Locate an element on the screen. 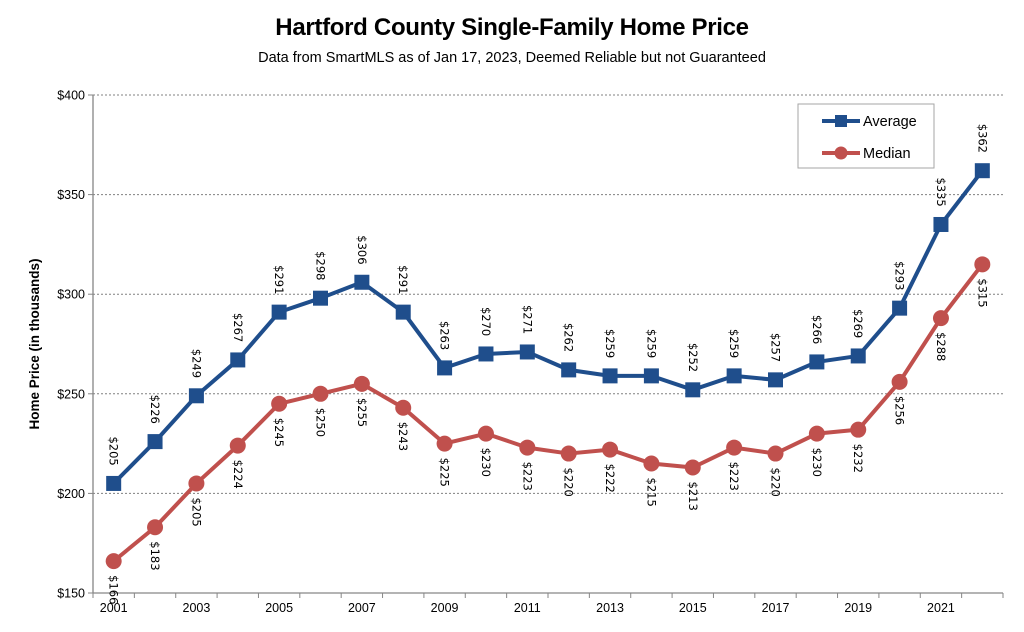  y-axis-label: Home Price (in thousands) is located at coordinates (34, 343).